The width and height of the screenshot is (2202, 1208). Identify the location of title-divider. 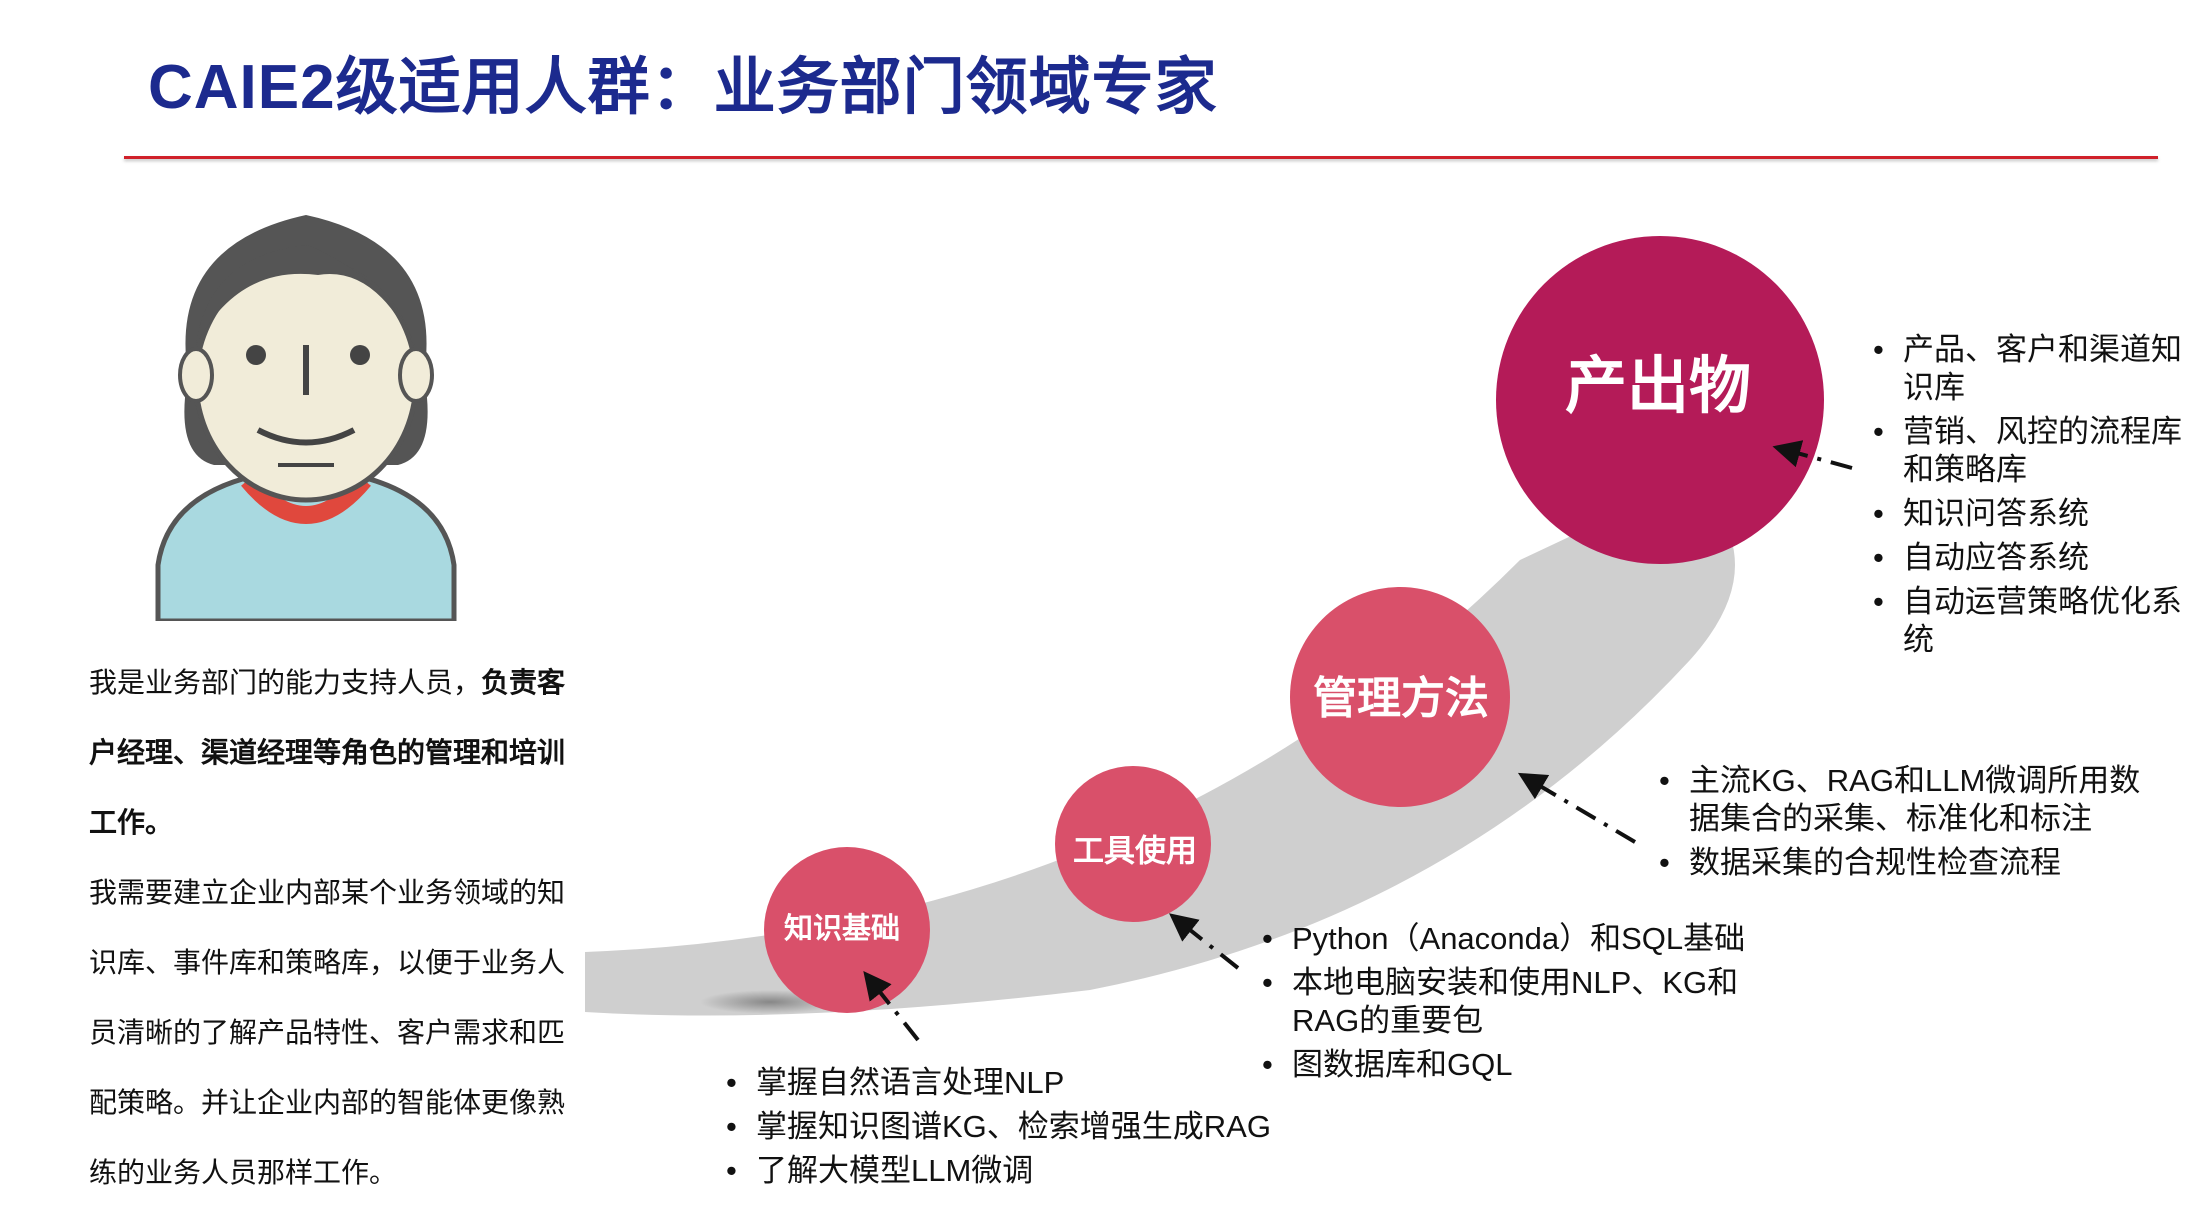
(1141, 157).